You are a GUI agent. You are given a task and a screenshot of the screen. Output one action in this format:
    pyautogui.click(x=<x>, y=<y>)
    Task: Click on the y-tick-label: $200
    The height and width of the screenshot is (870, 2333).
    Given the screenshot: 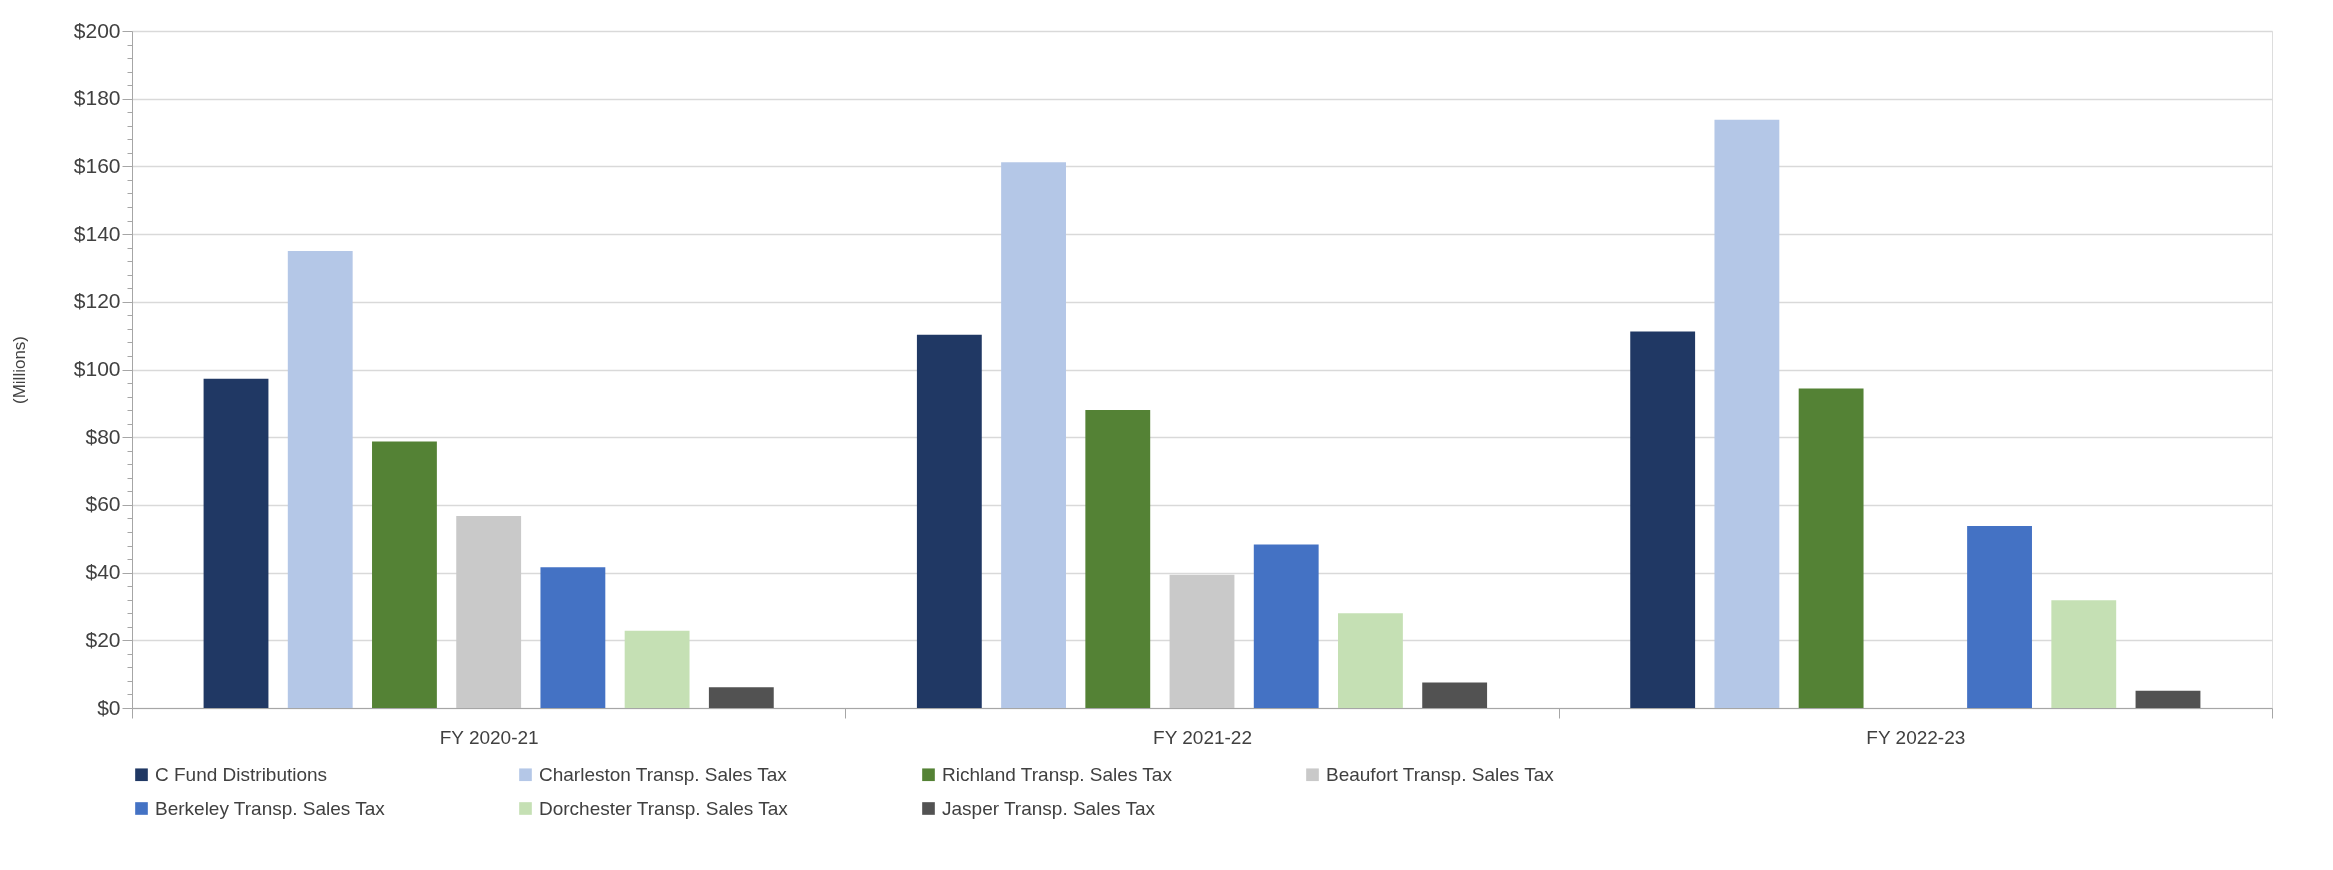 What is the action you would take?
    pyautogui.click(x=97, y=30)
    